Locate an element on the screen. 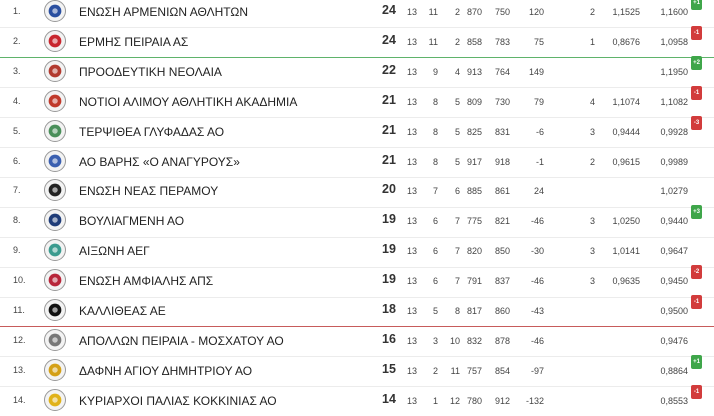 The height and width of the screenshot is (416, 714). stat-r1-cell: 1,0250 is located at coordinates (626, 221).